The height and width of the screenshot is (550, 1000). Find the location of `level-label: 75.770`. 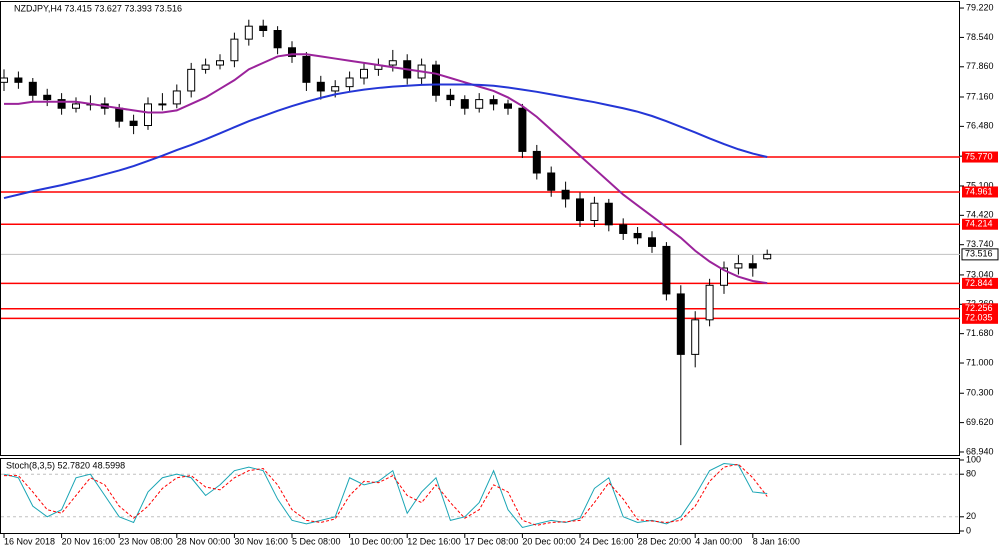

level-label: 75.770 is located at coordinates (979, 156).